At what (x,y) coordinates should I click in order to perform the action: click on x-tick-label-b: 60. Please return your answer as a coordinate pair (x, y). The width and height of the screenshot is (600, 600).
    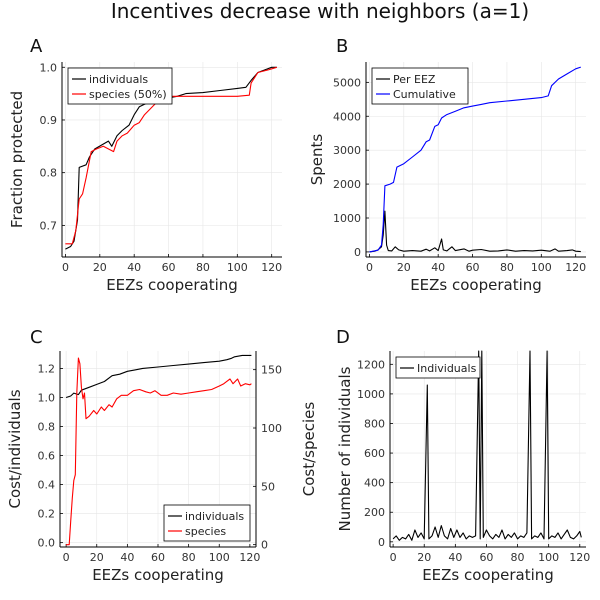
    Looking at the image, I should click on (473, 267).